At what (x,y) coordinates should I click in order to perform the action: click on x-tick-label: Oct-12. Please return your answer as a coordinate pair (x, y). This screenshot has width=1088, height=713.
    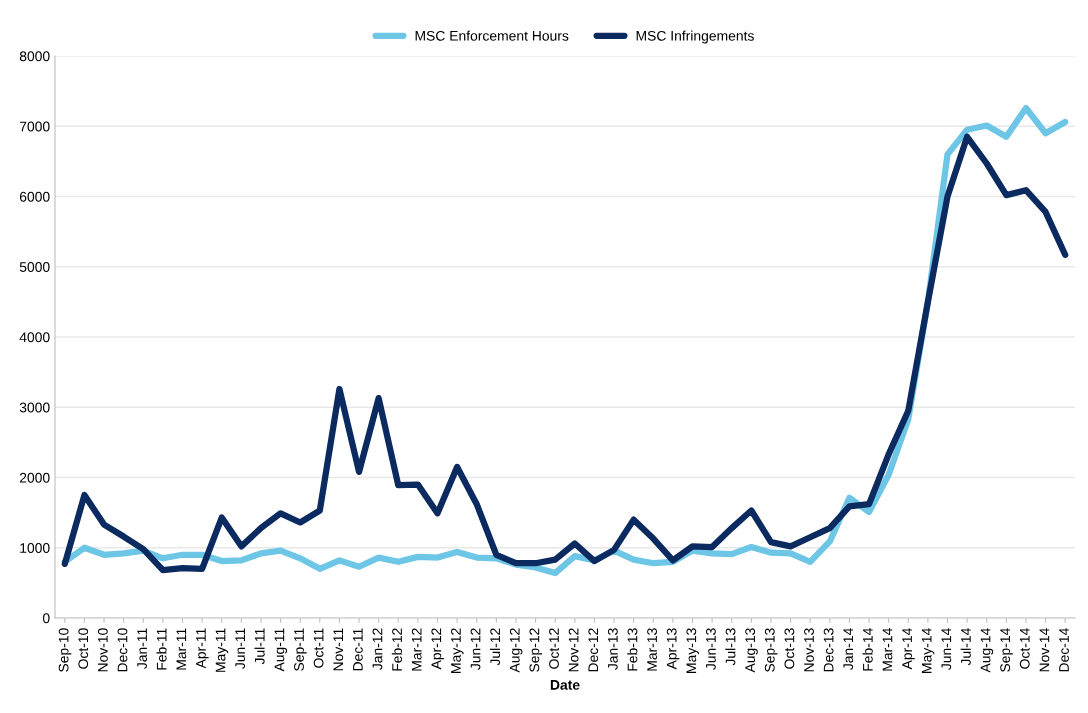
    Looking at the image, I should click on (554, 648).